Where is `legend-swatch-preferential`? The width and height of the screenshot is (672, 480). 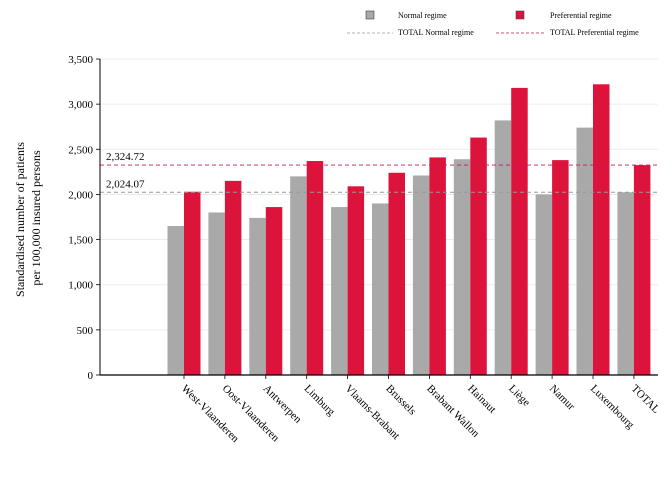 legend-swatch-preferential is located at coordinates (520, 15).